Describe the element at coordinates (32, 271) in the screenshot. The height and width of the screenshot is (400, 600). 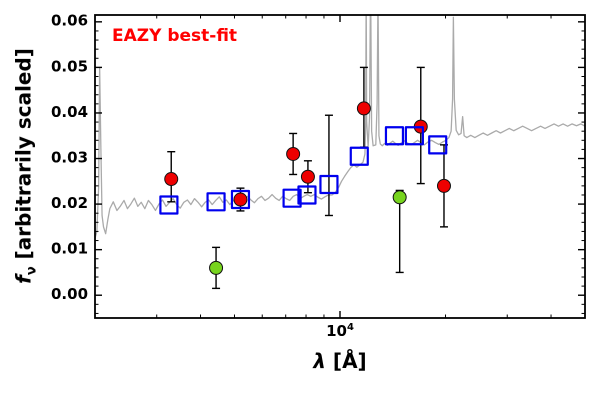
I see `flux-subscript: ν` at that location.